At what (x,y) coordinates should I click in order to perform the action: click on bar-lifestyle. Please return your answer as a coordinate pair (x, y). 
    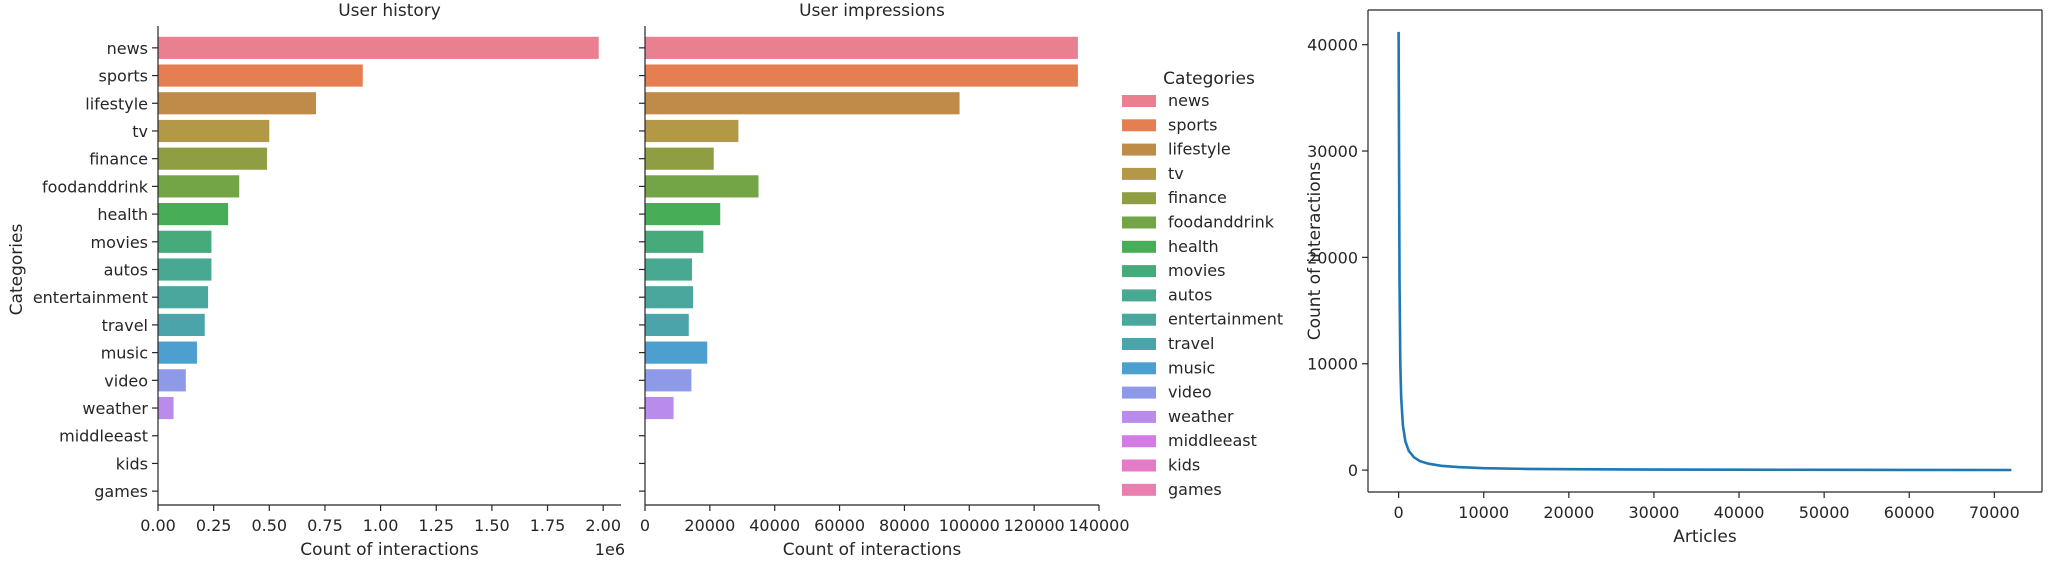
    Looking at the image, I should click on (802, 103).